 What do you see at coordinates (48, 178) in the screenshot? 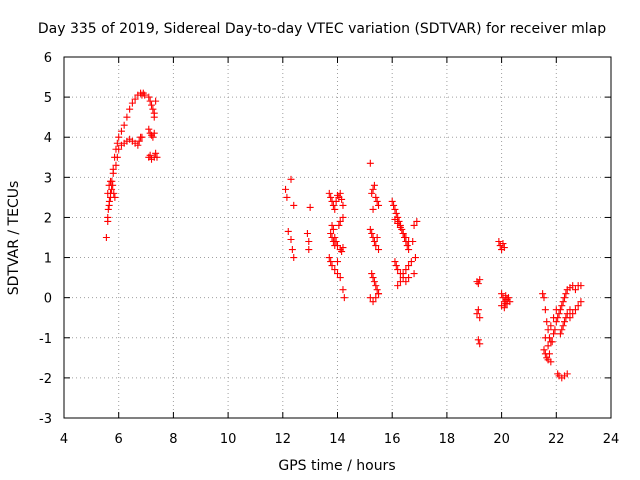
I see `y-tick-label: 3` at bounding box center [48, 178].